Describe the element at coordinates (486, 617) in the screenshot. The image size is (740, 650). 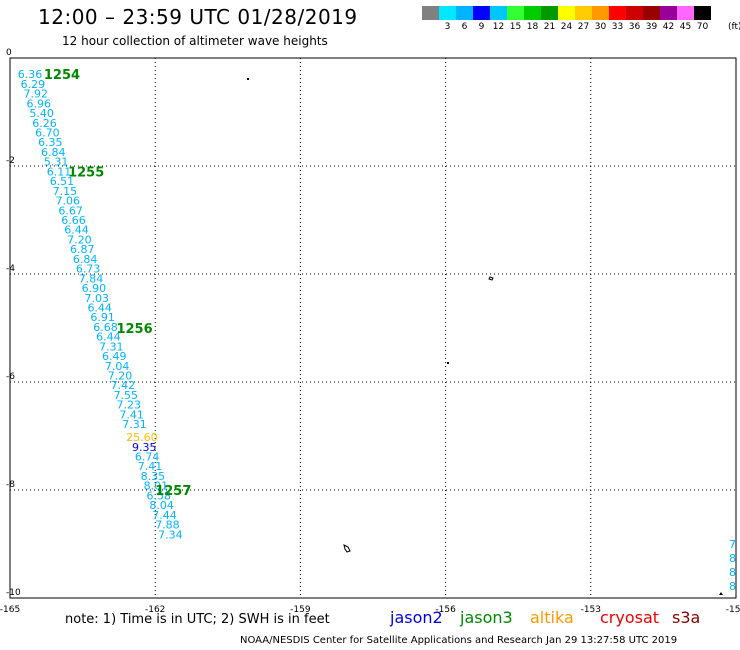
I see `legend-jason3: jason3` at that location.